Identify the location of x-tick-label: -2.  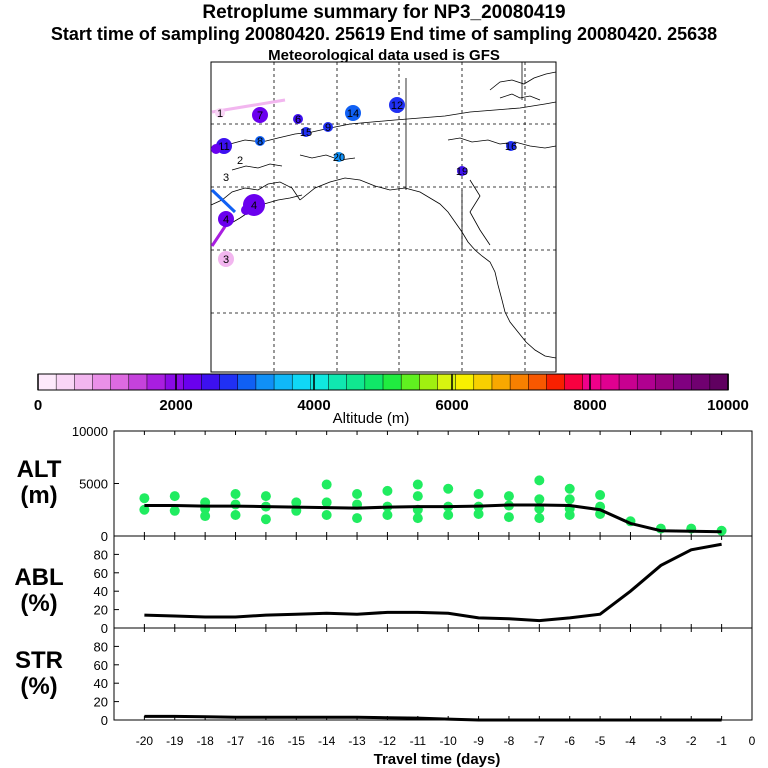
(691, 741).